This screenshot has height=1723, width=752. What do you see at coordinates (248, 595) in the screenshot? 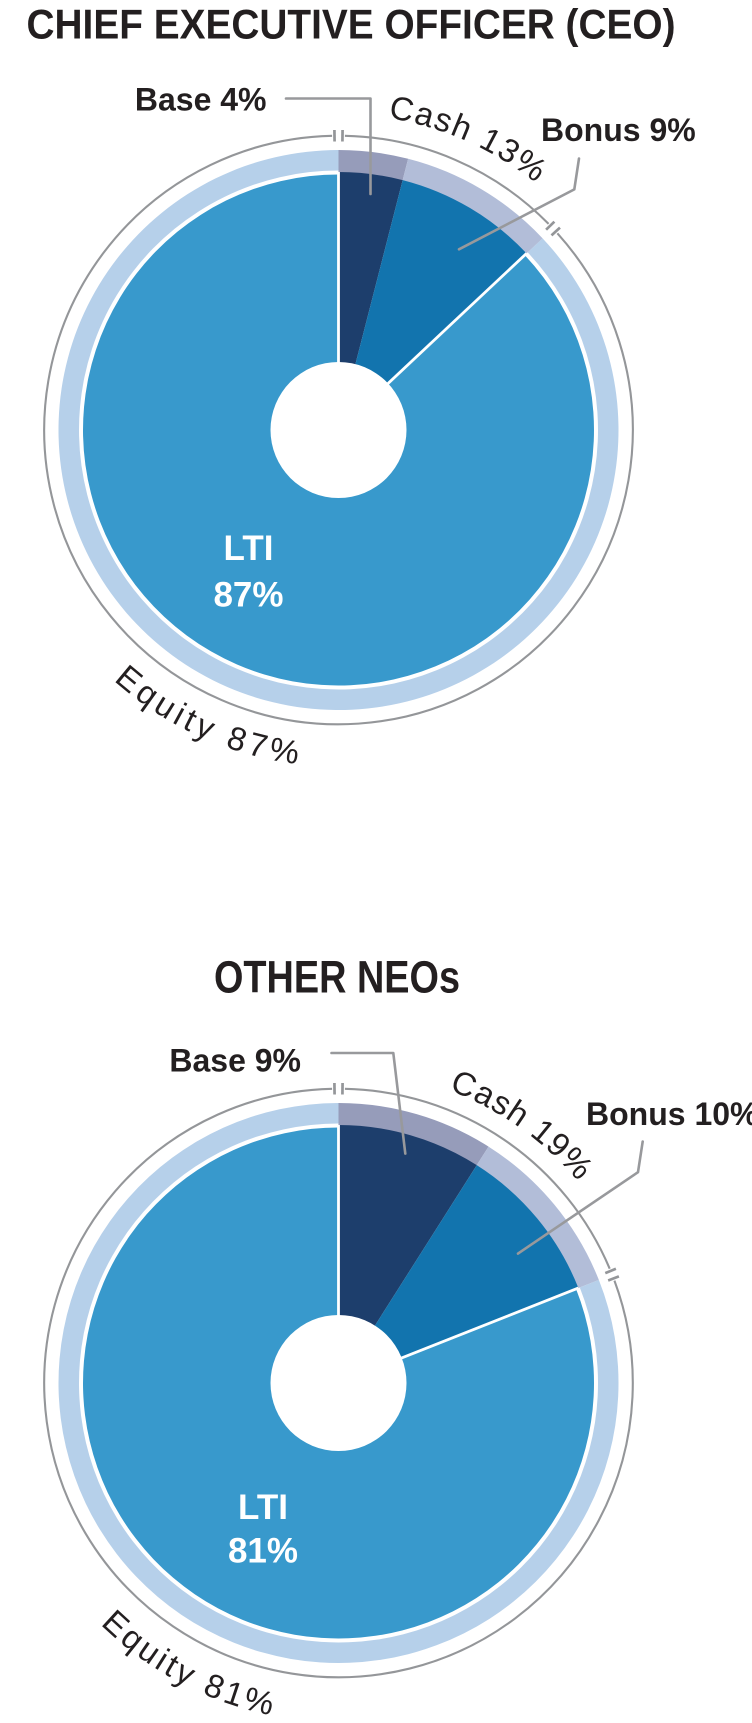
I see `svg-text: 87%` at bounding box center [248, 595].